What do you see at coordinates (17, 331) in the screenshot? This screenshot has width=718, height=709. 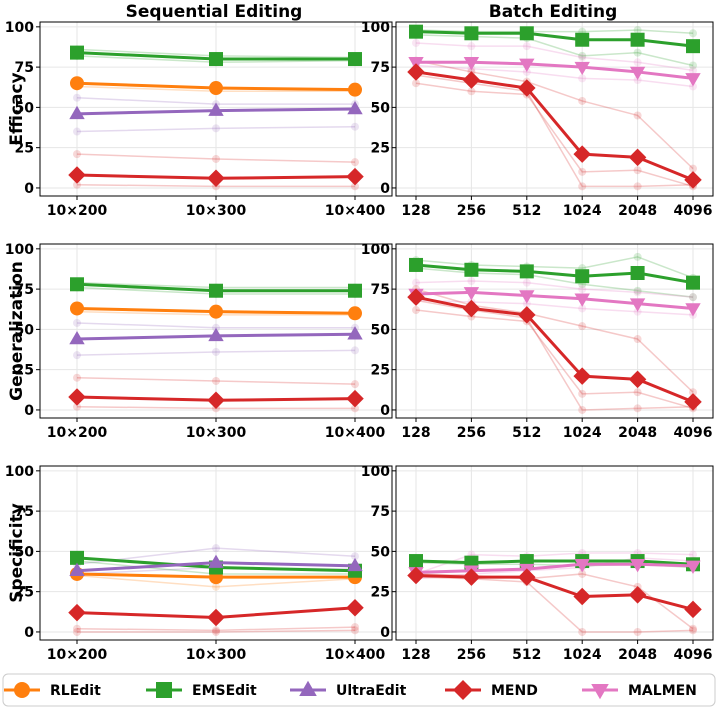 I see `row-label-generalization: Generalization` at bounding box center [17, 331].